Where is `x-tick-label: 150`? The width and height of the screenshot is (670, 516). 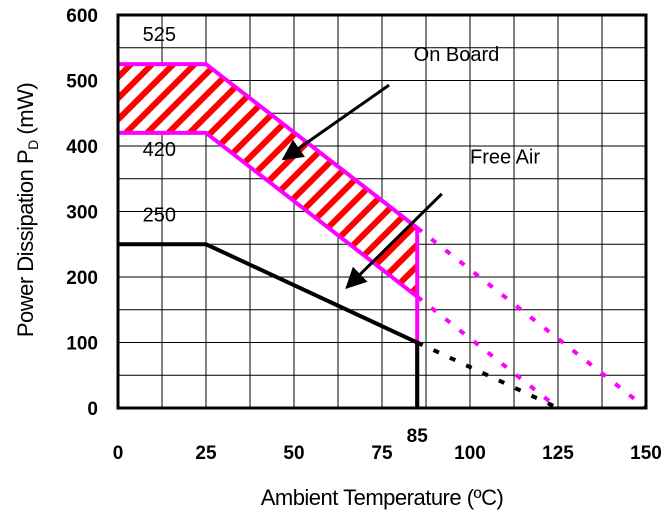 x-tick-label: 150 is located at coordinates (646, 453).